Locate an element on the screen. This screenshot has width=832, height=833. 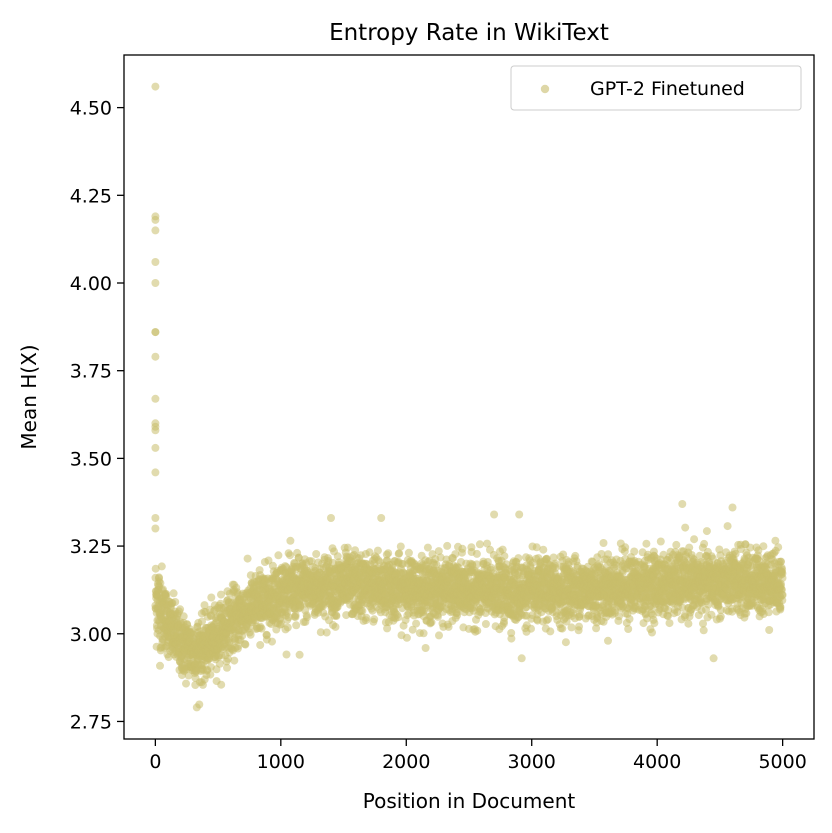
chart-title: Entropy Rate in WikiText is located at coordinates (469, 33).